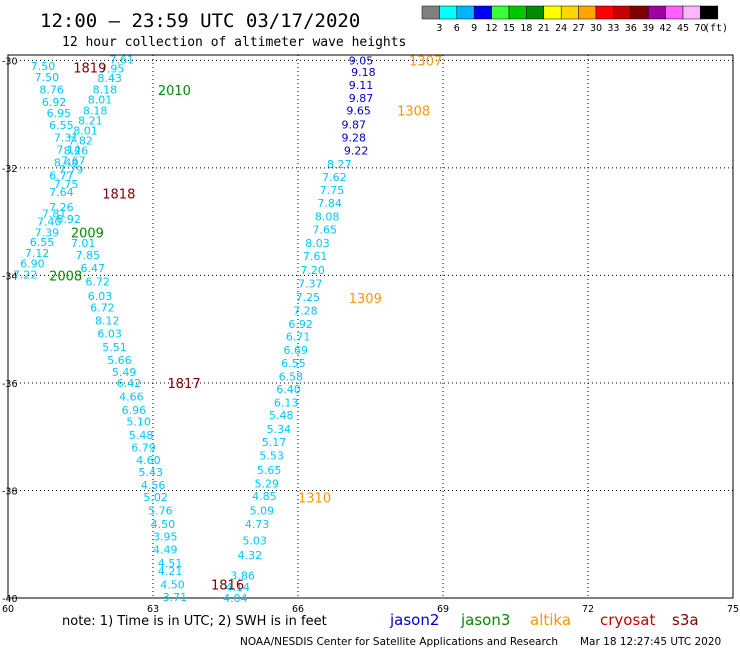 This screenshot has height=650, width=740. What do you see at coordinates (339, 164) in the screenshot?
I see `swh-value: 8.27` at bounding box center [339, 164].